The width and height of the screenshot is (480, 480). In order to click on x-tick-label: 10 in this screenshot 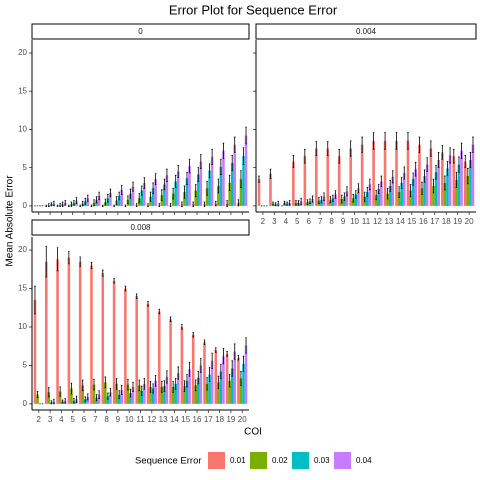, I will do `click(129, 419)`.